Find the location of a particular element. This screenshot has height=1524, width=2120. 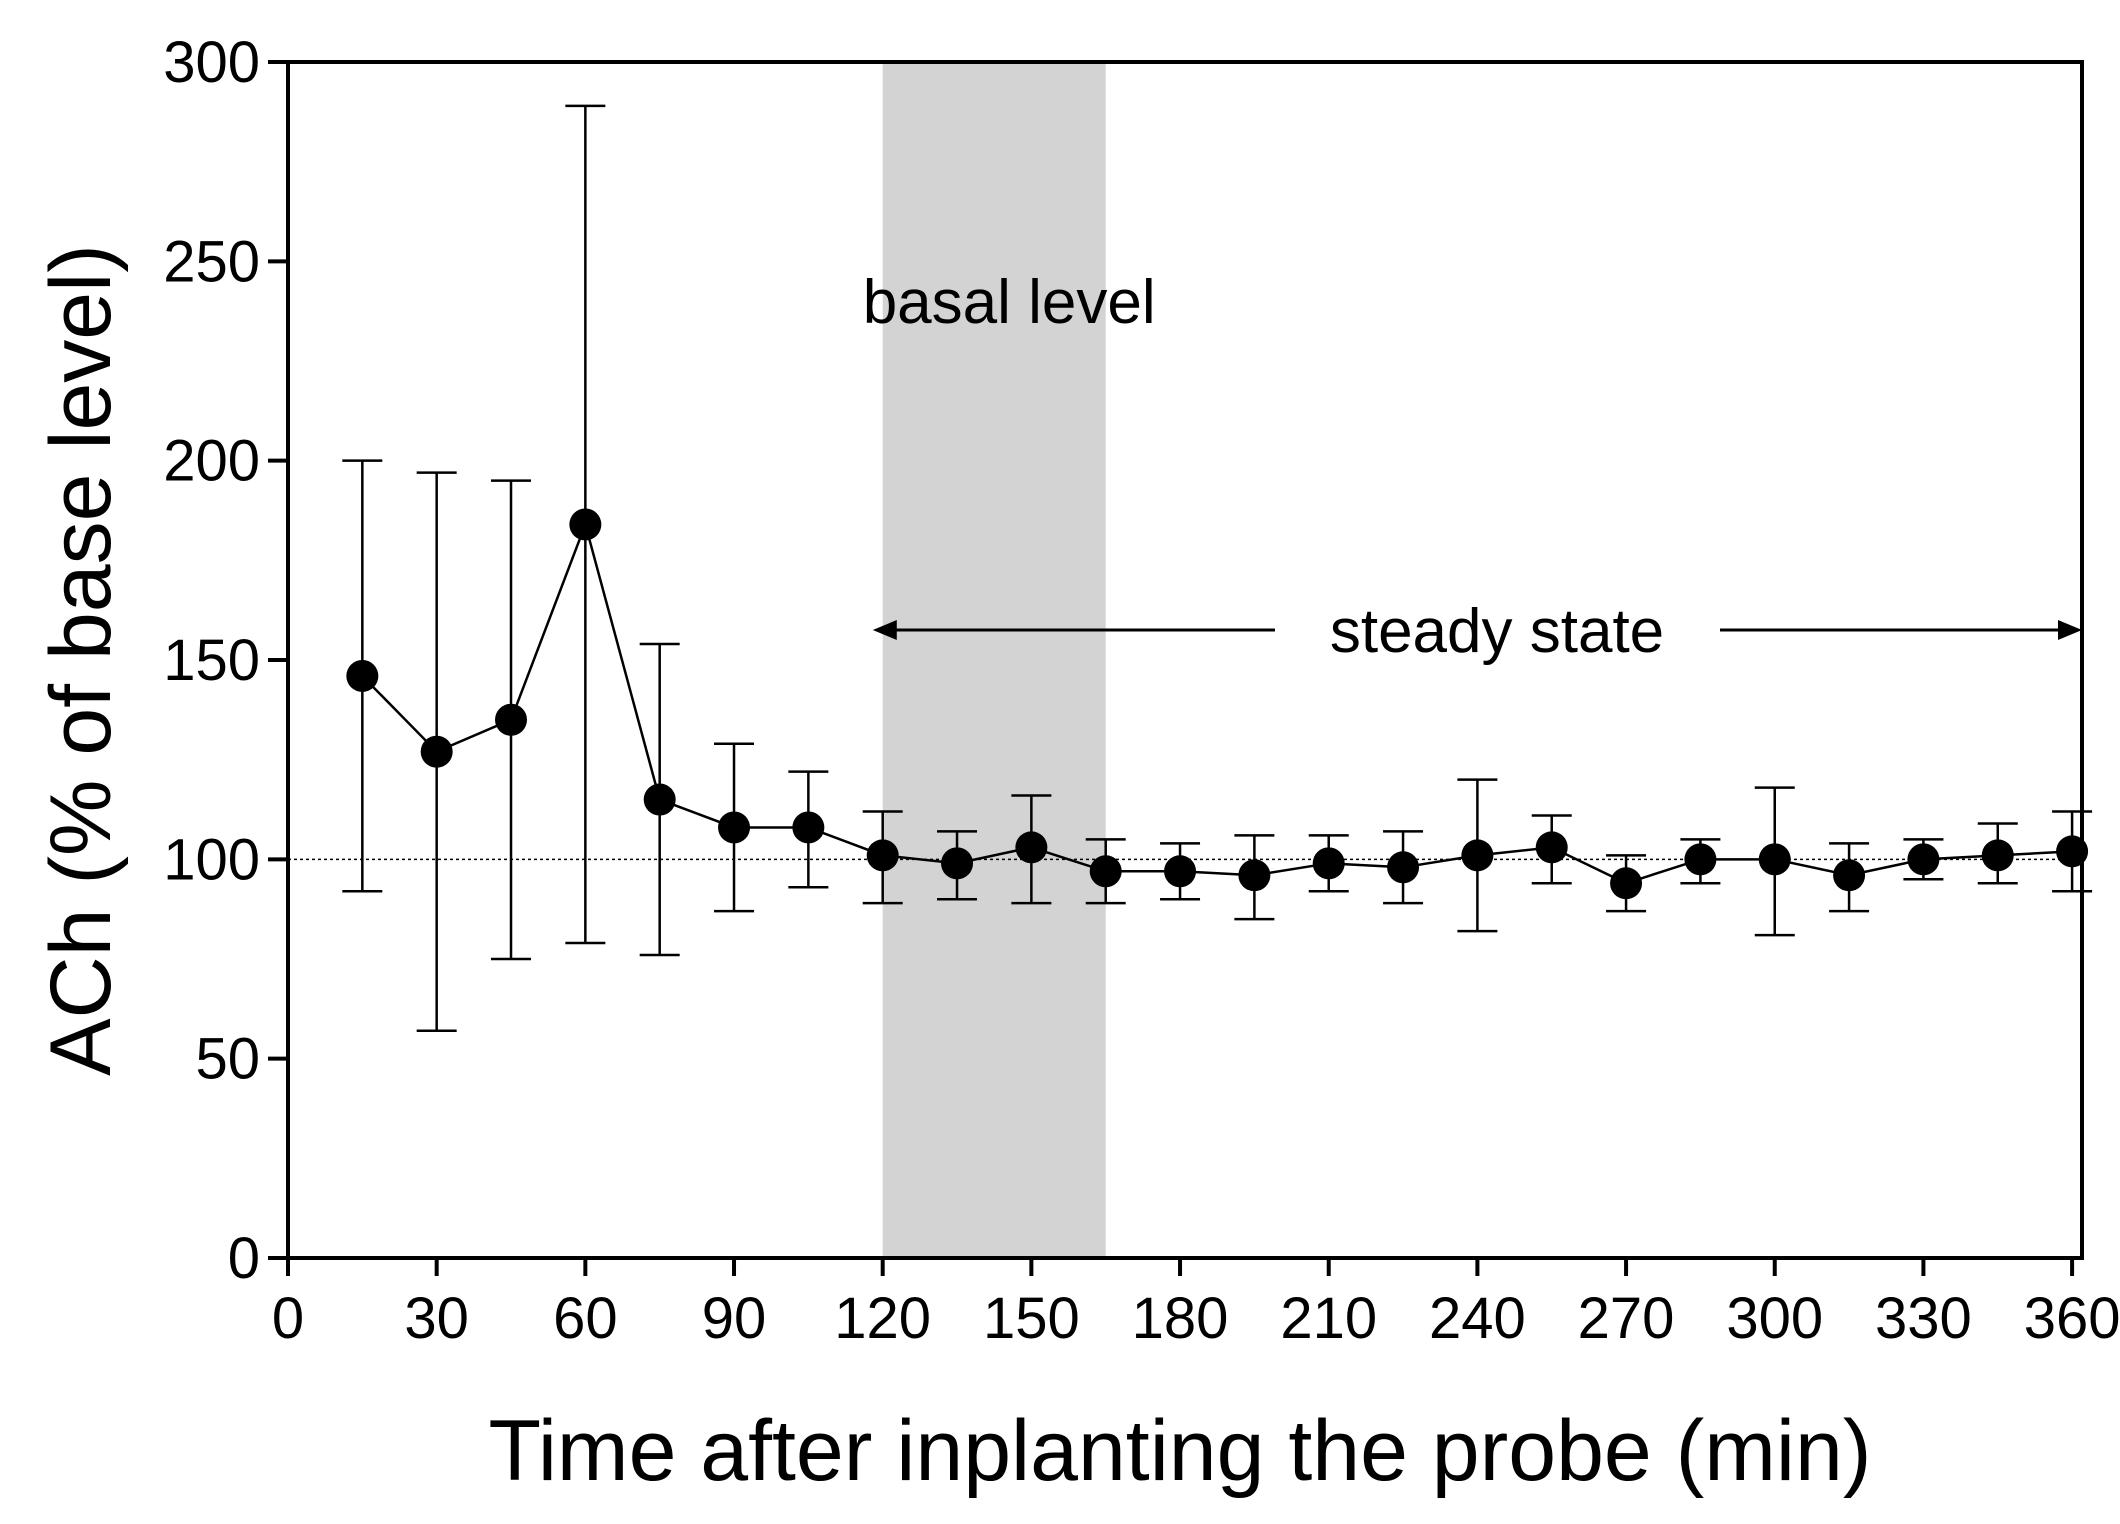

y-tick-label: 250 is located at coordinates (211, 261).